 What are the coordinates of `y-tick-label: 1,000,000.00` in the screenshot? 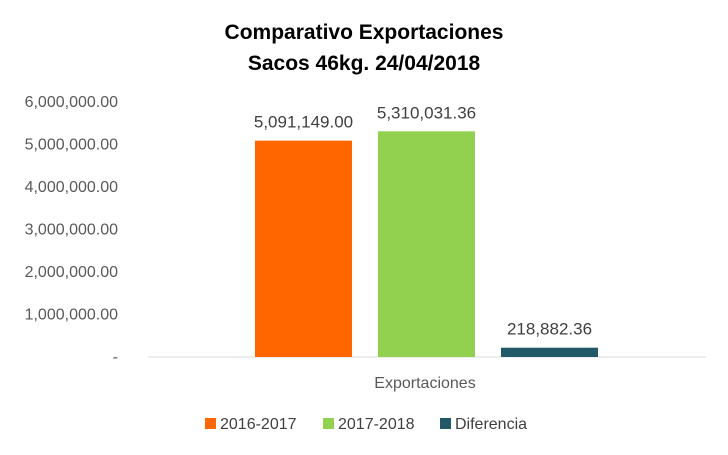 It's located at (72, 315).